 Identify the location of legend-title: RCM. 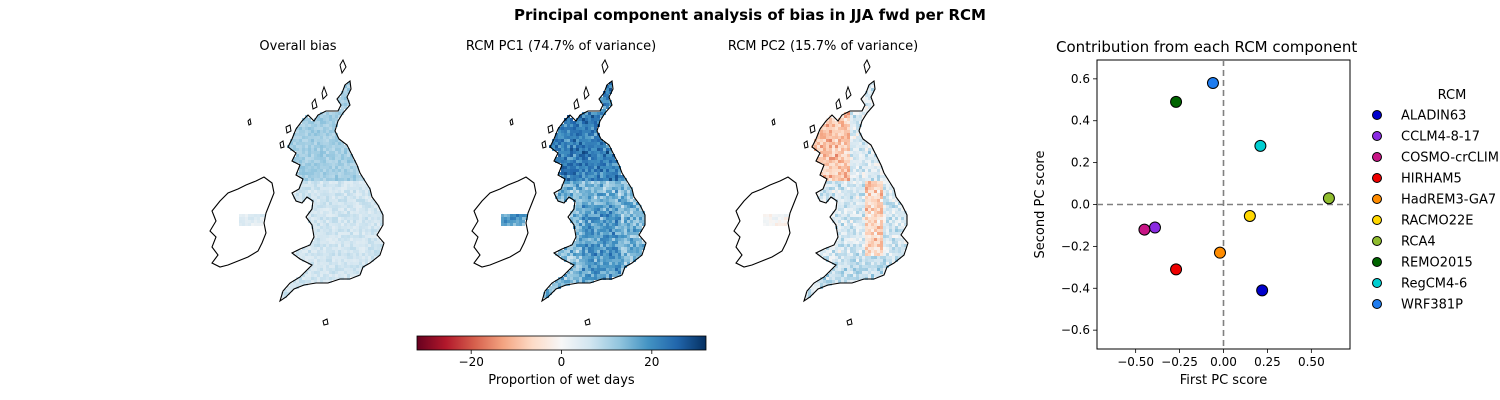
(1452, 95).